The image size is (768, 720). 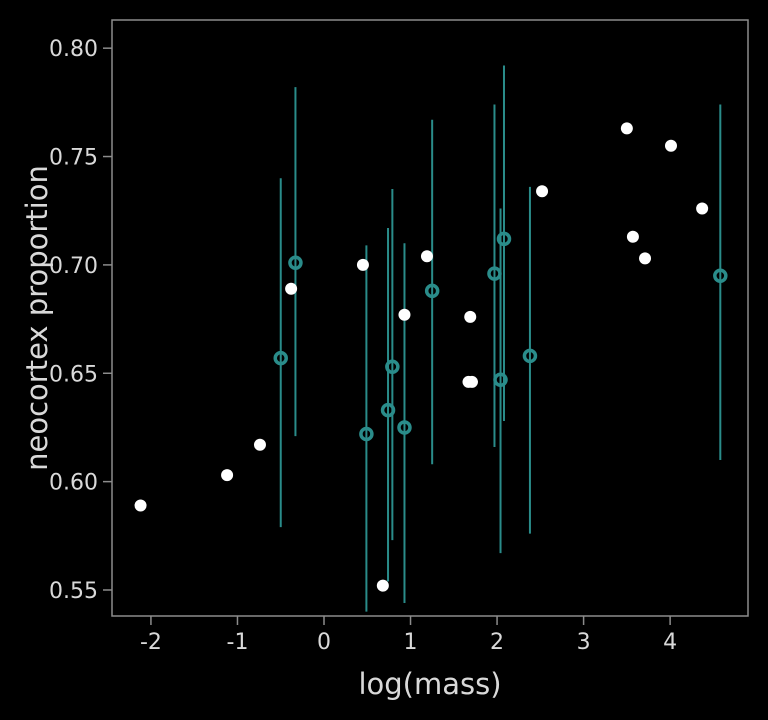 I want to click on y-tick-label: 0.55, so click(x=73, y=591).